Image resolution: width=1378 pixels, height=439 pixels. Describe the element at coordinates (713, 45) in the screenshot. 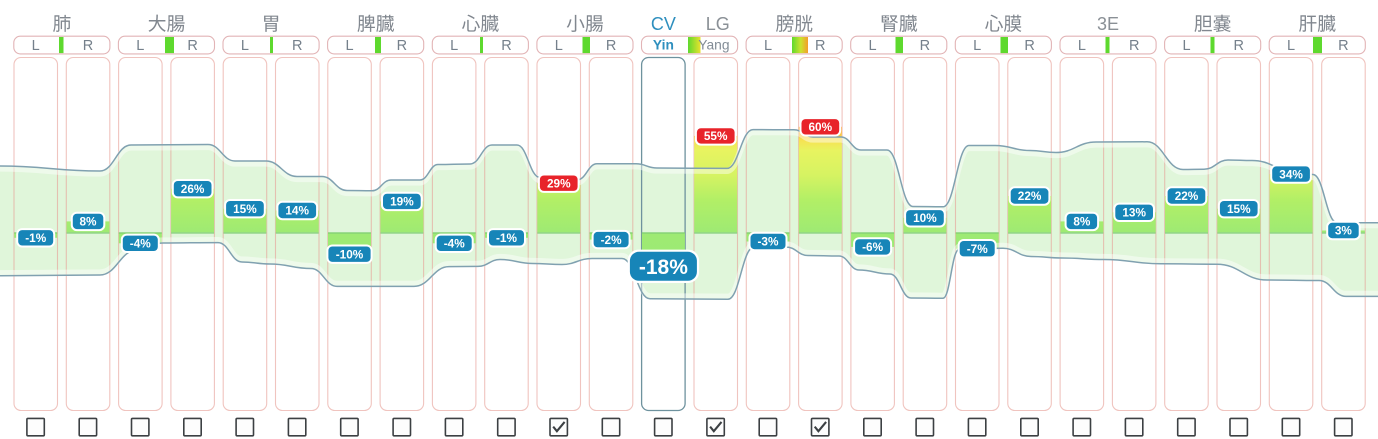

I see `svg-text: Yang` at that location.